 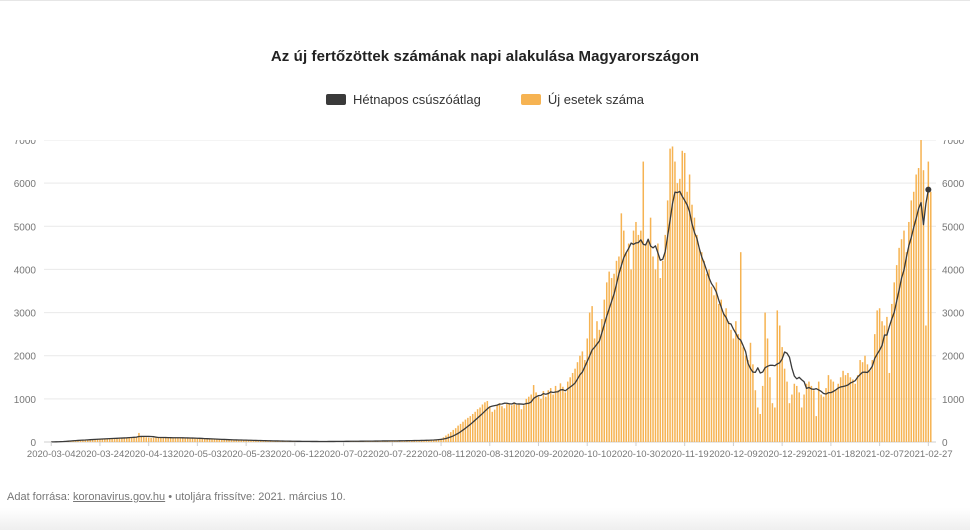 I want to click on x-tick-label-0: 2020-03-04, so click(x=51, y=454).